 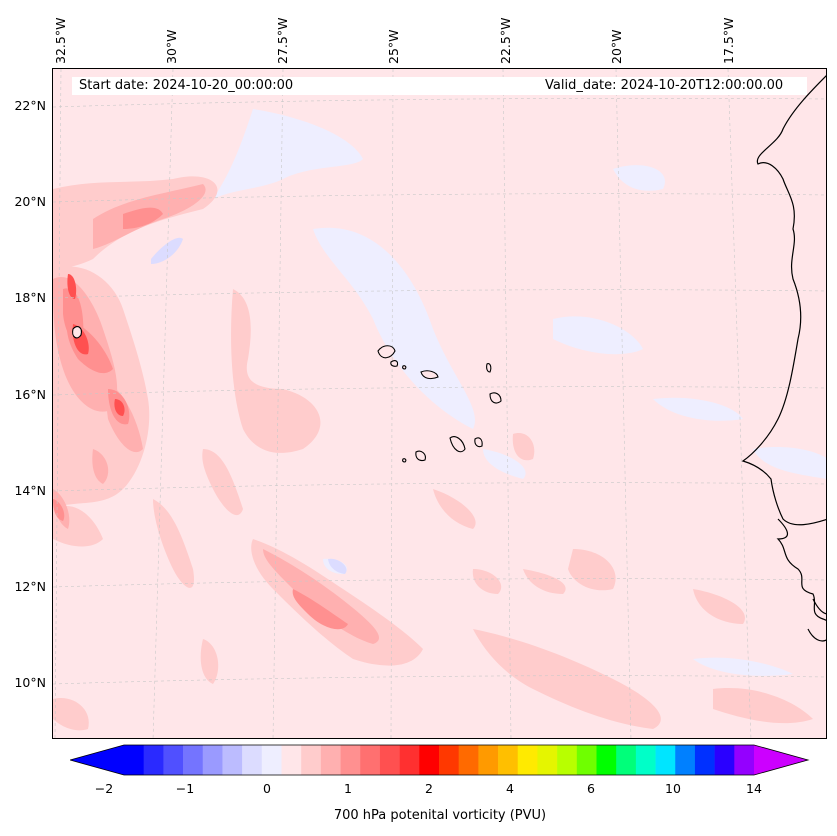 What do you see at coordinates (505, 40) in the screenshot?
I see `lon-label: 22.5°W` at bounding box center [505, 40].